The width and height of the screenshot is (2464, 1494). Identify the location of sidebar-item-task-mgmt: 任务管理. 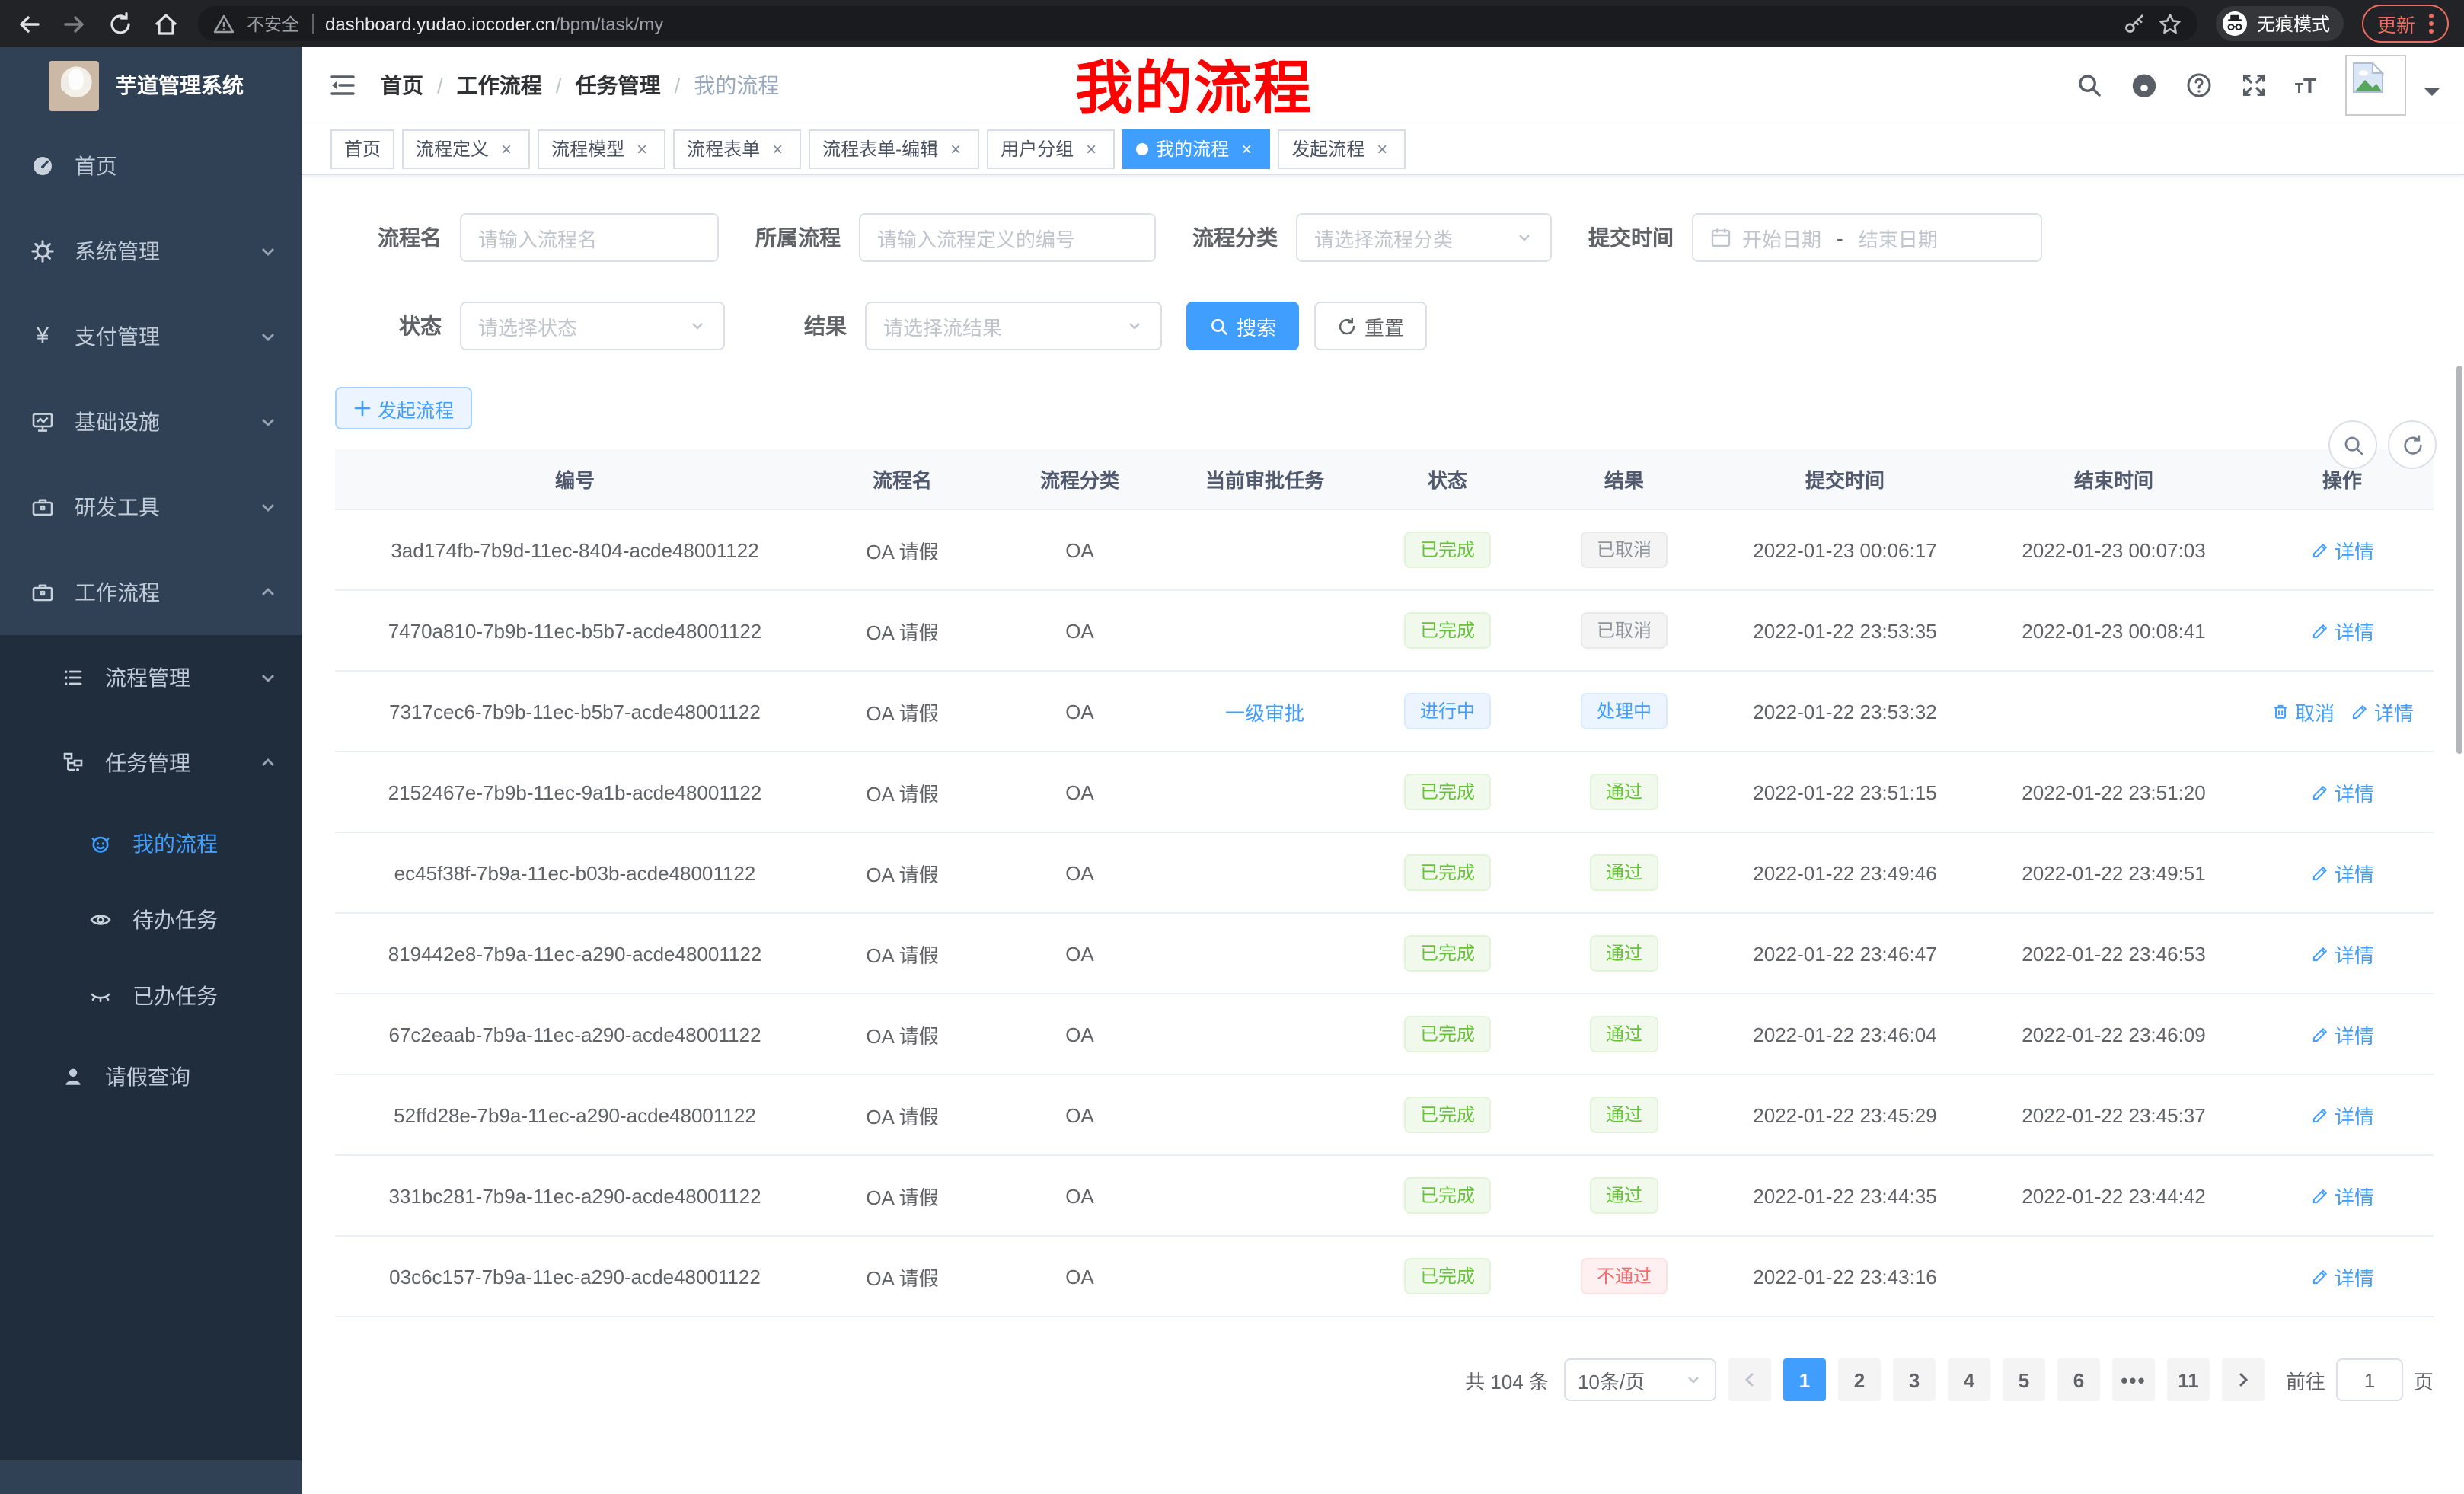
(151, 763).